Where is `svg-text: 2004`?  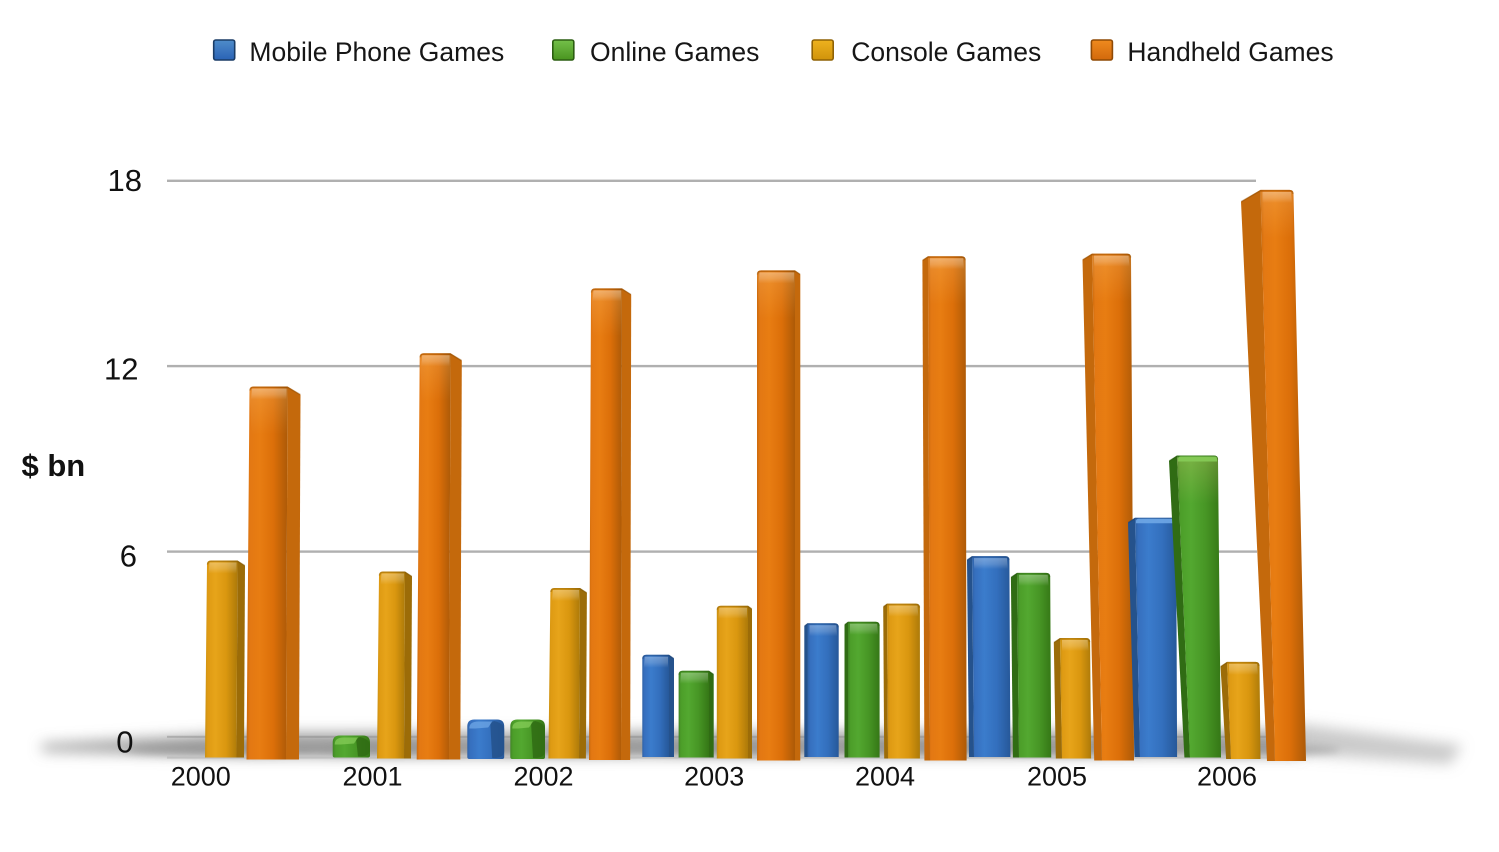
svg-text: 2004 is located at coordinates (885, 777).